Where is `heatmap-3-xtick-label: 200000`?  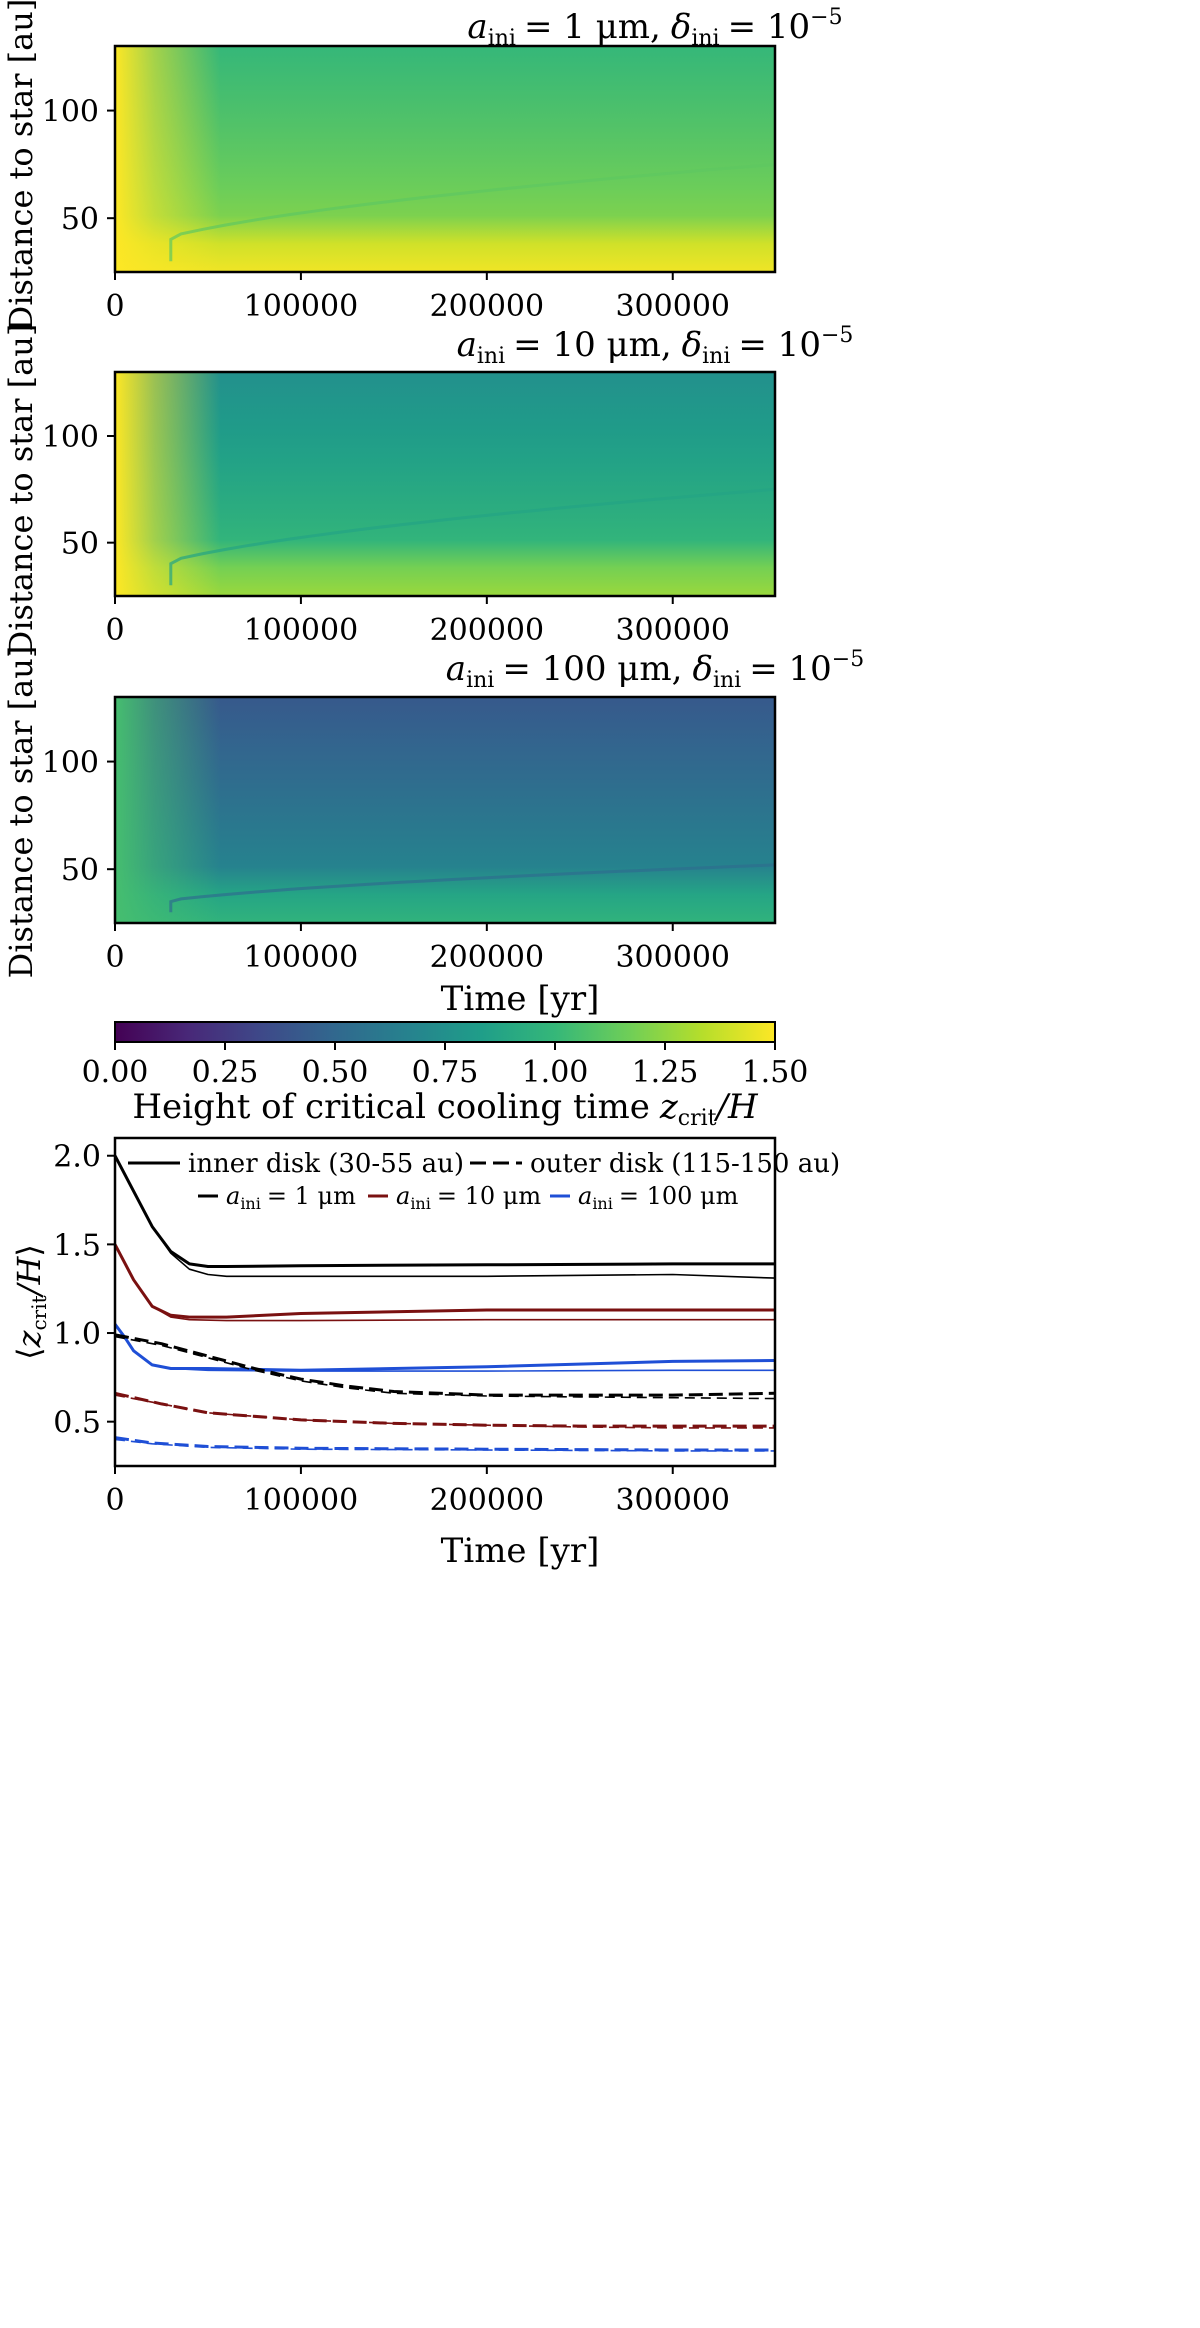 heatmap-3-xtick-label: 200000 is located at coordinates (487, 957).